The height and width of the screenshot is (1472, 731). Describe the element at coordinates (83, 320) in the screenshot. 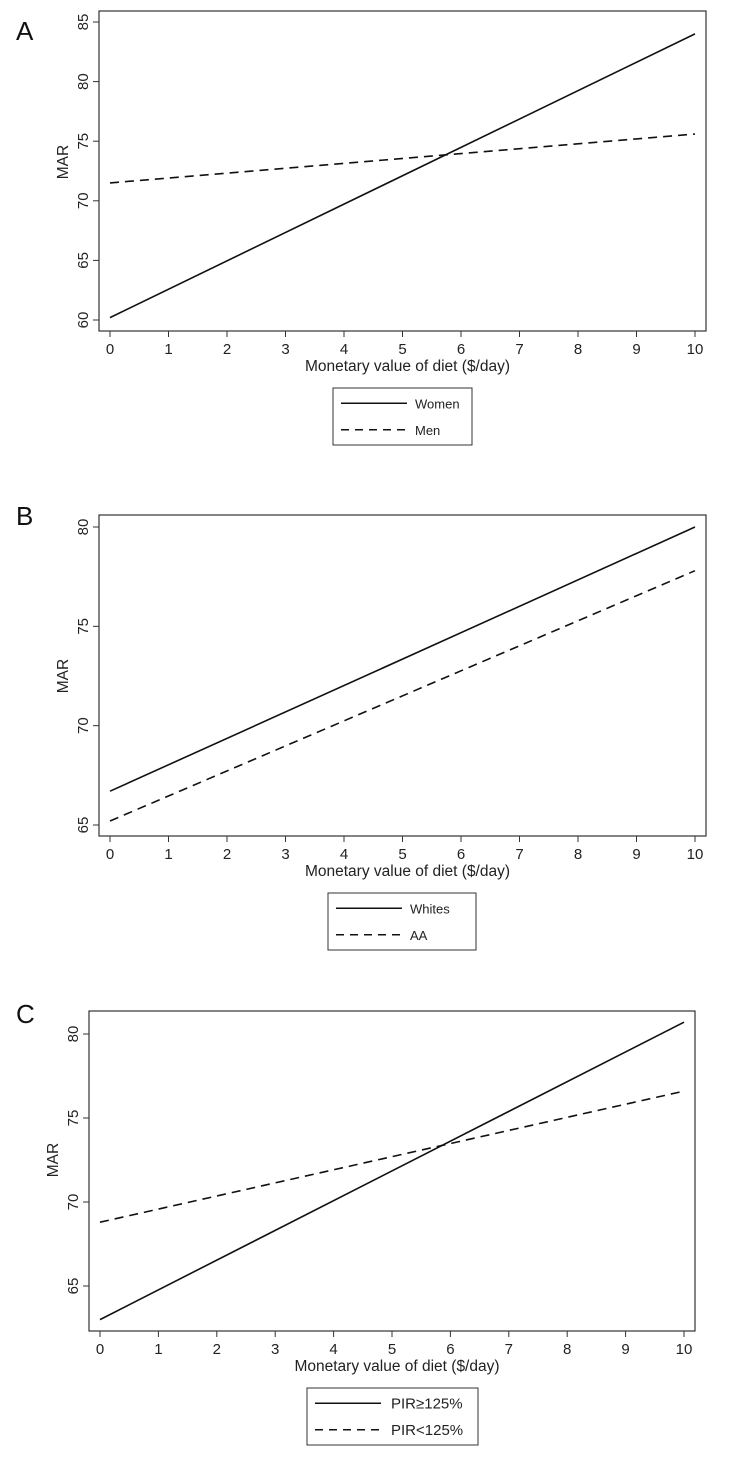

I see `y-tick-label: 60` at that location.